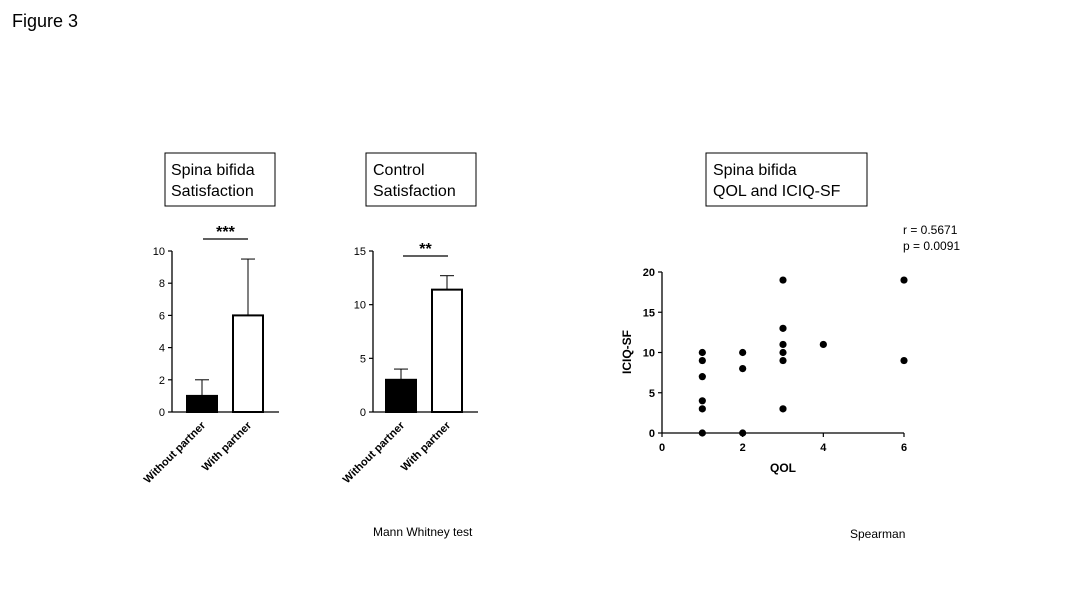  I want to click on chart3-y-tick-label: 5, so click(652, 394).